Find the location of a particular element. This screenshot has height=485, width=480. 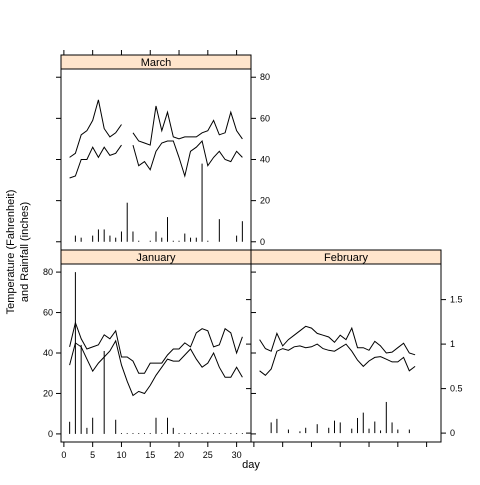

y-axis-label-line-1: Temperature (Fahrenheit) is located at coordinates (11, 252).